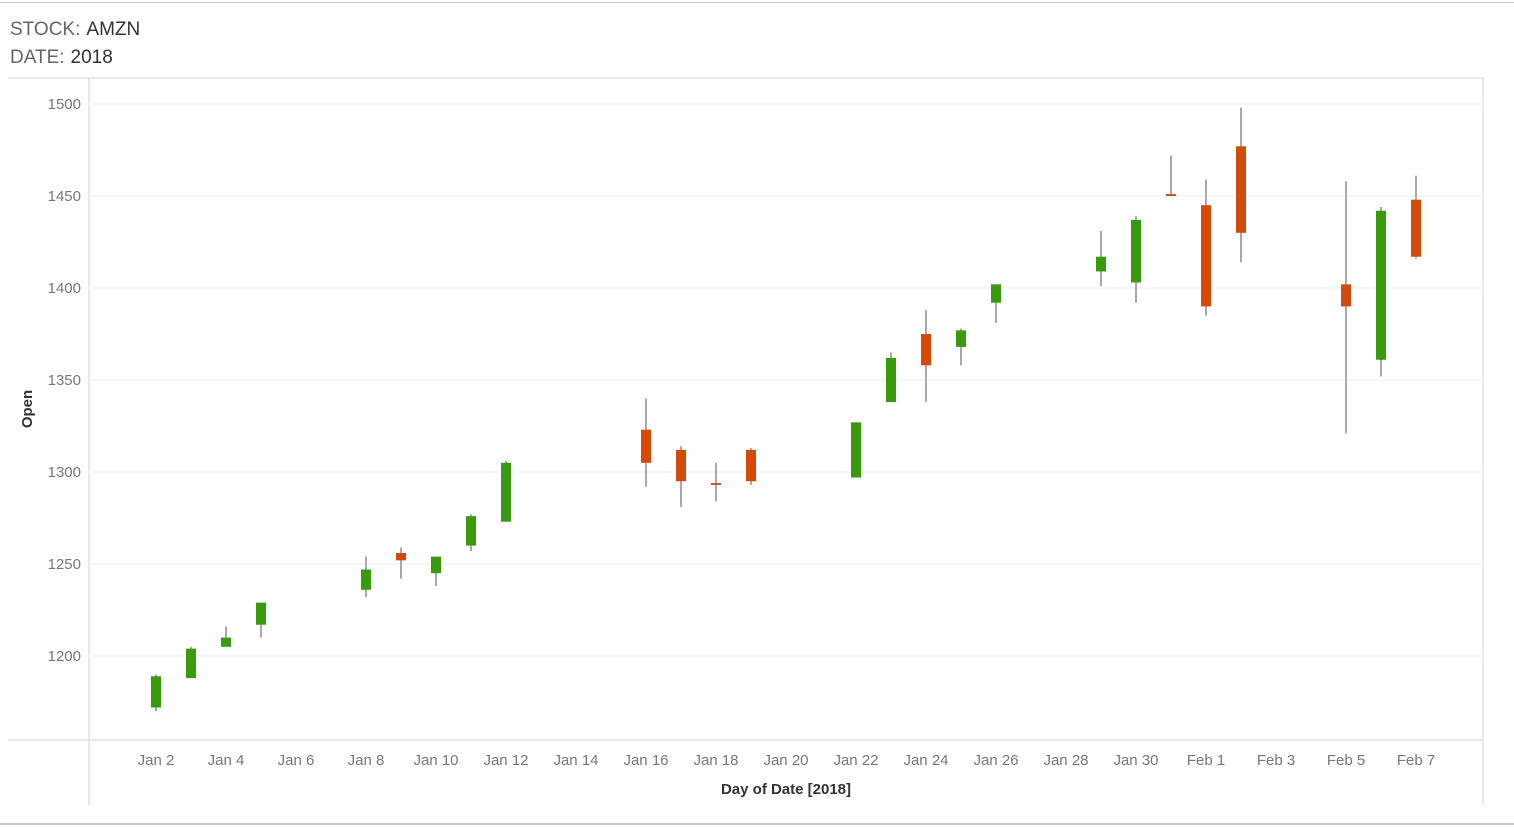 The width and height of the screenshot is (1514, 827). What do you see at coordinates (1346, 760) in the screenshot?
I see `x-tick-label: Feb 5` at bounding box center [1346, 760].